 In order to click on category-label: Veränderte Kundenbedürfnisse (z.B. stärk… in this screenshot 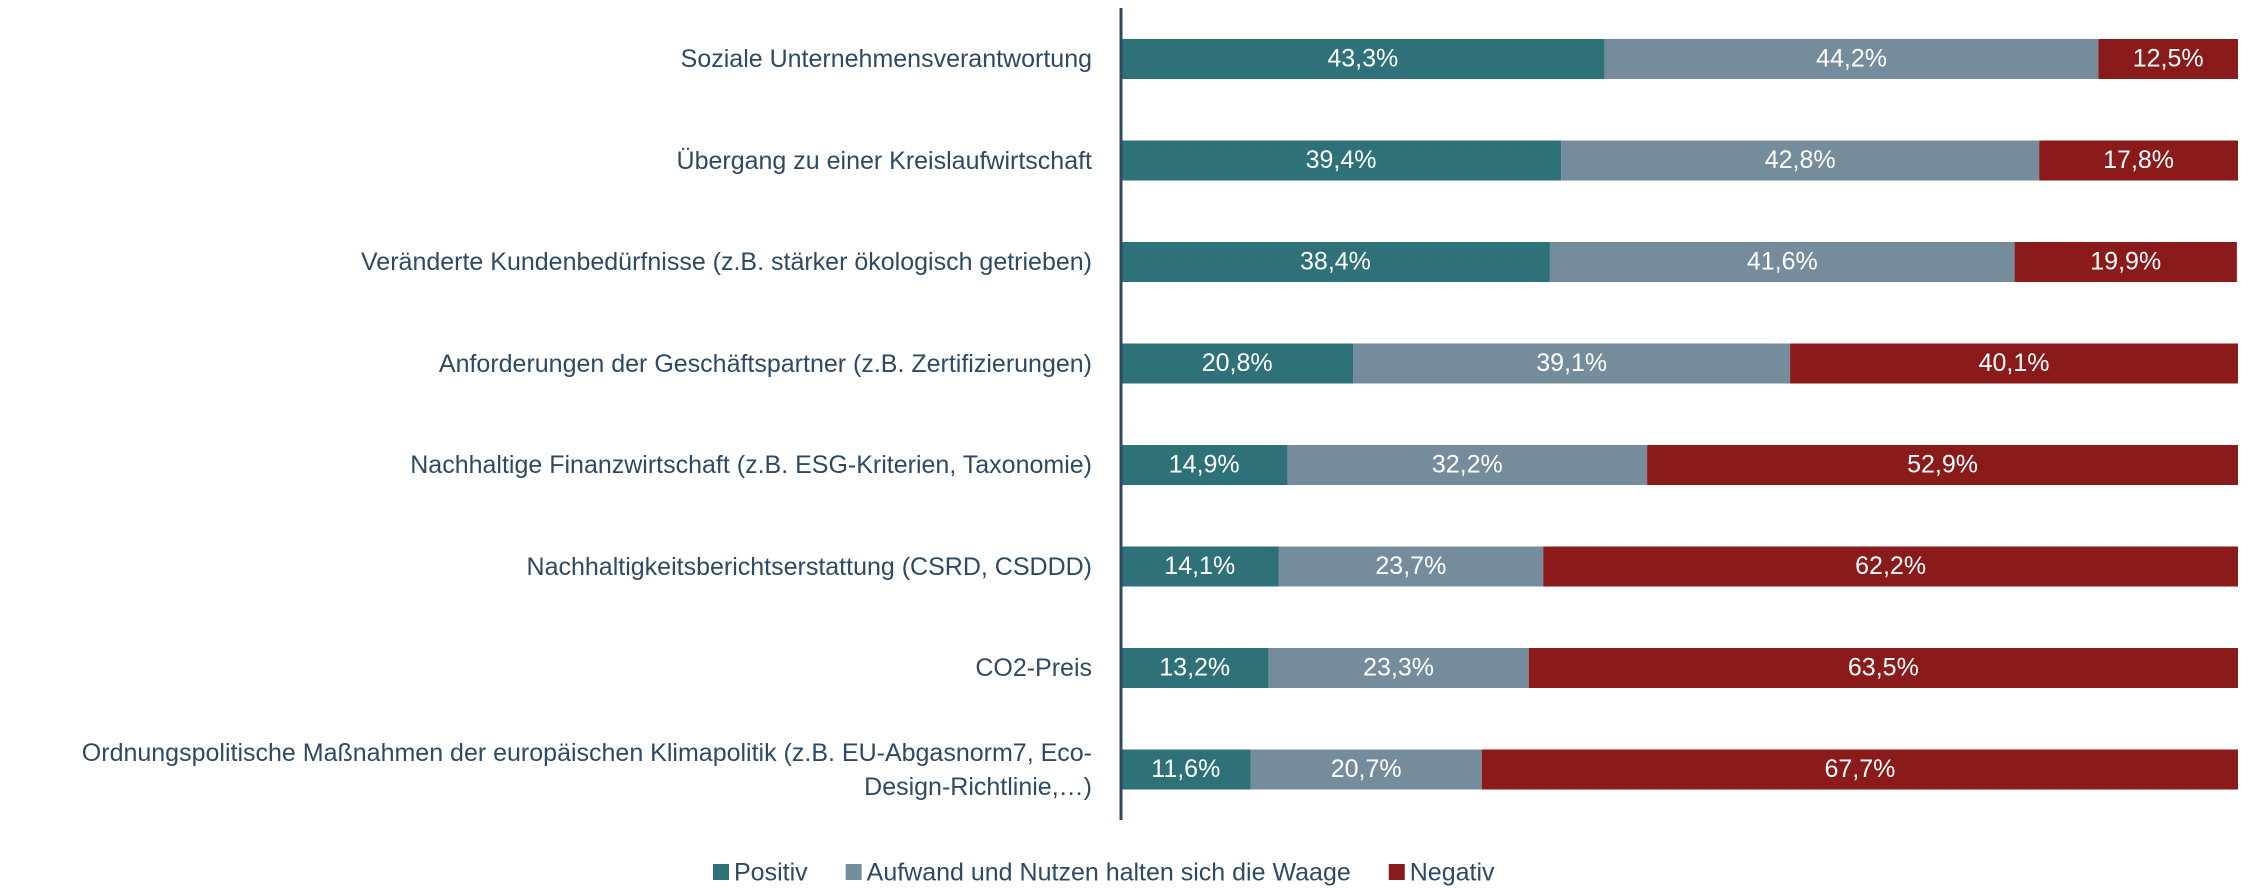, I will do `click(726, 262)`.